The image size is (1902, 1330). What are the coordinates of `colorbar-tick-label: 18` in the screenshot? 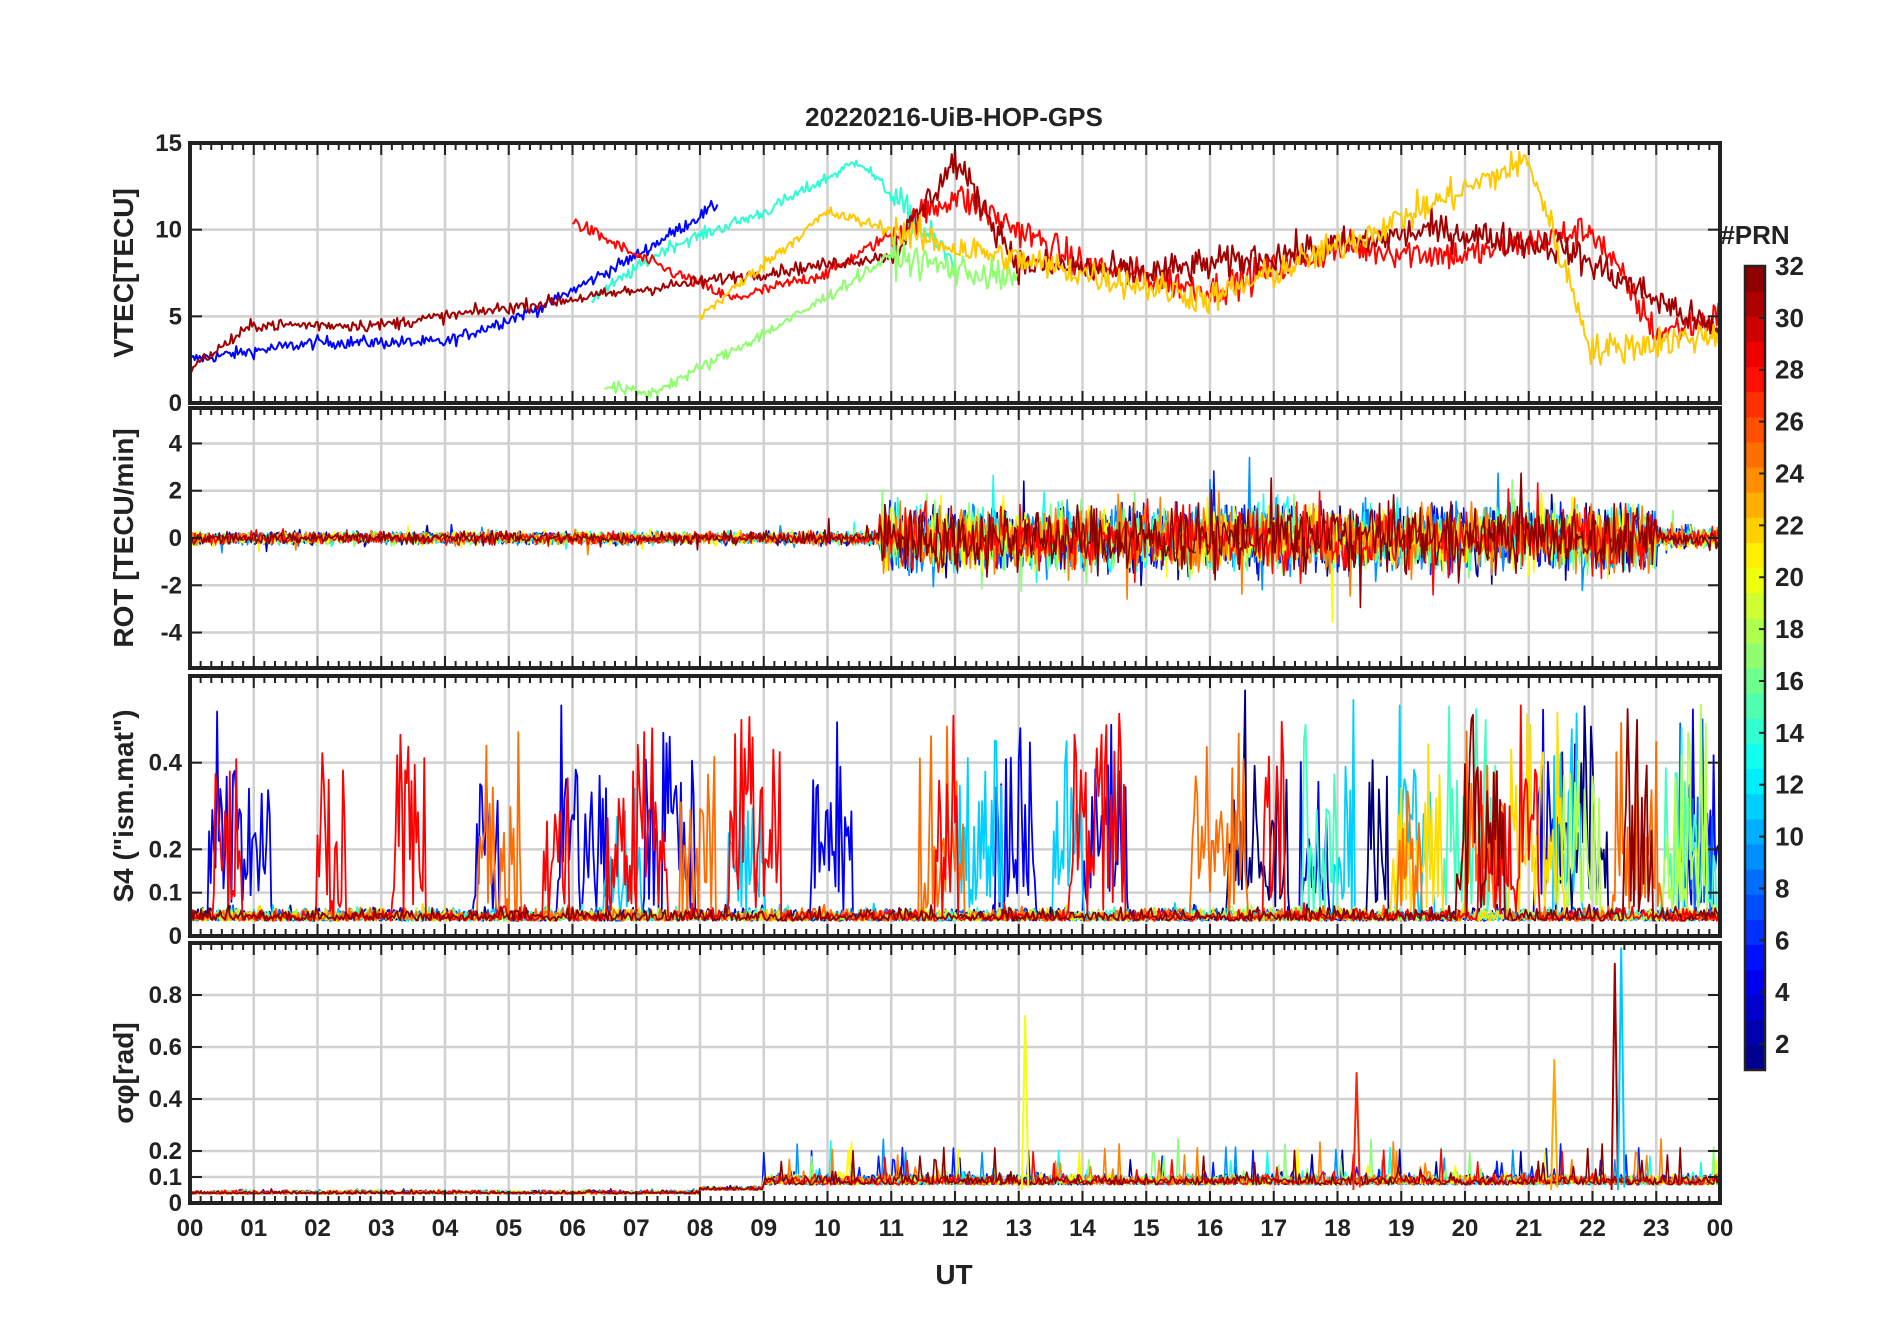 It's located at (1789, 629).